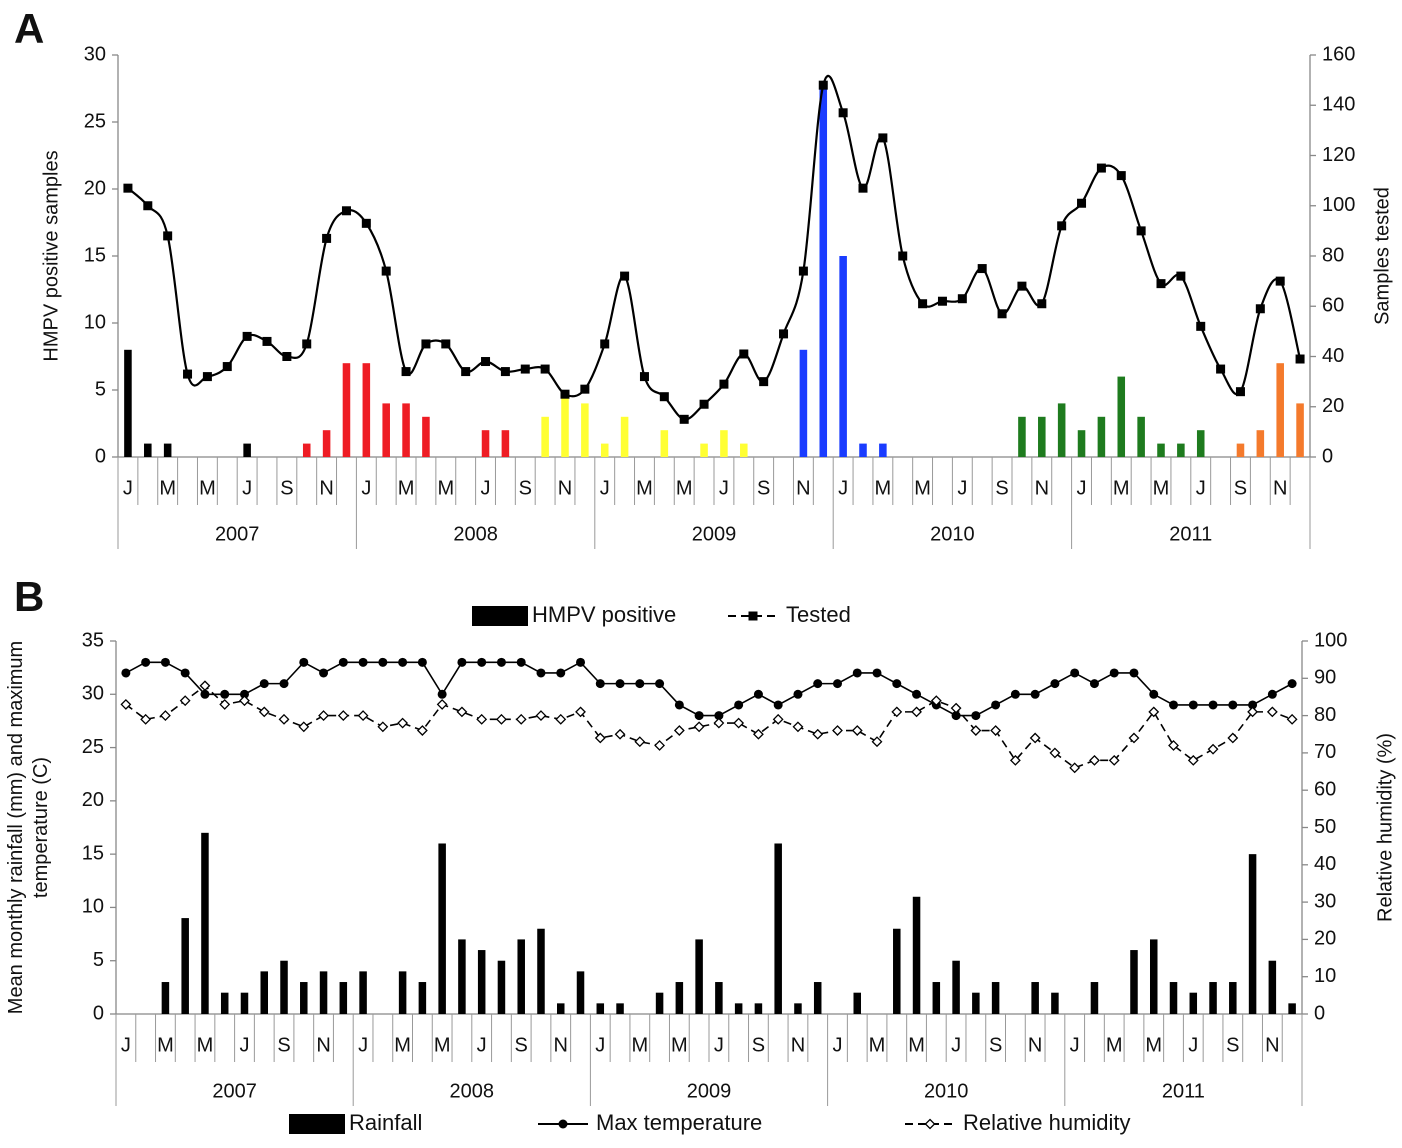  Describe the element at coordinates (93, 907) in the screenshot. I see `y-tick-label: 10` at that location.